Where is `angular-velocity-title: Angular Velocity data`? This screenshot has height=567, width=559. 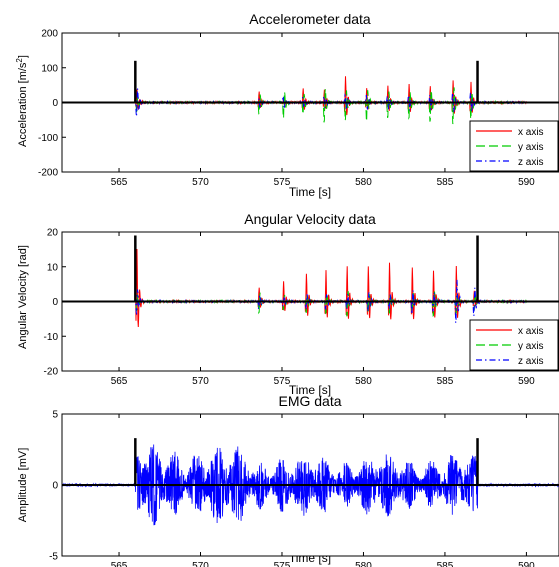 angular-velocity-title: Angular Velocity data is located at coordinates (310, 219).